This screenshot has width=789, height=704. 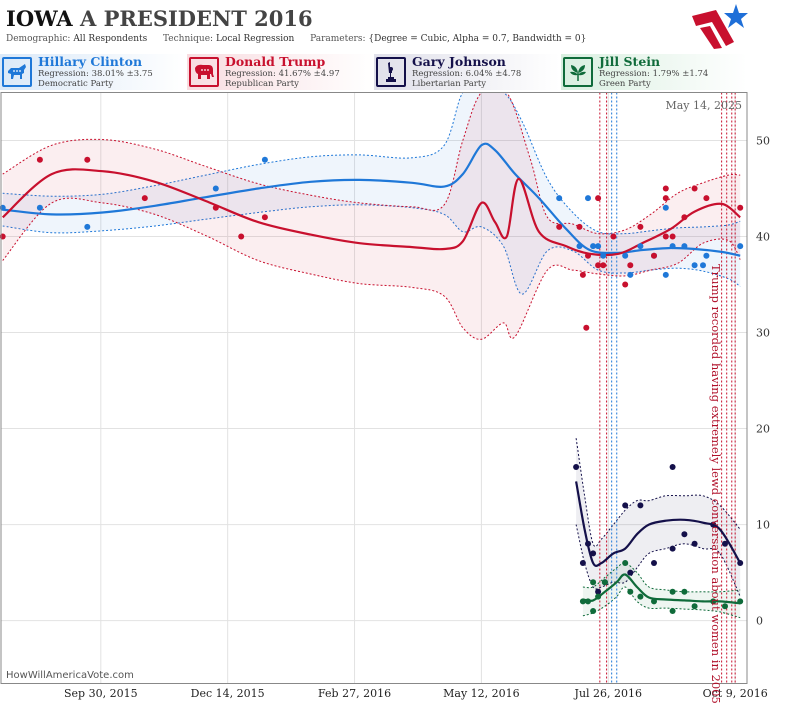 I want to click on state-name: IOWA, so click(x=39, y=18).